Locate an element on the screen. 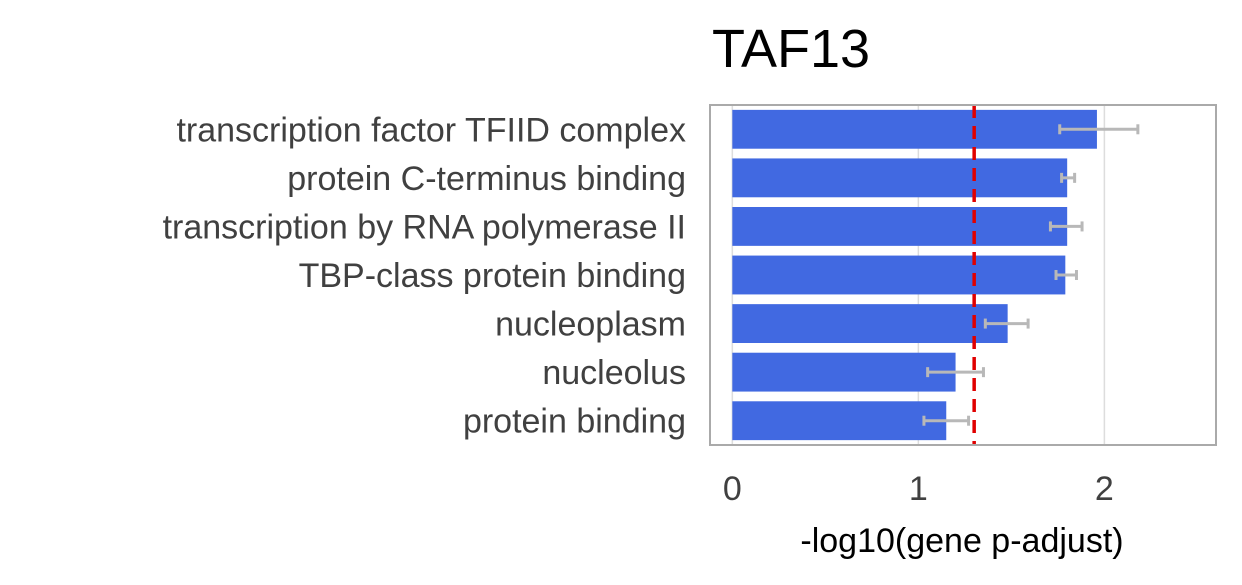 Image resolution: width=1242 pixels, height=585 pixels. x-tick-labels: 0 1 2 is located at coordinates (918, 489).